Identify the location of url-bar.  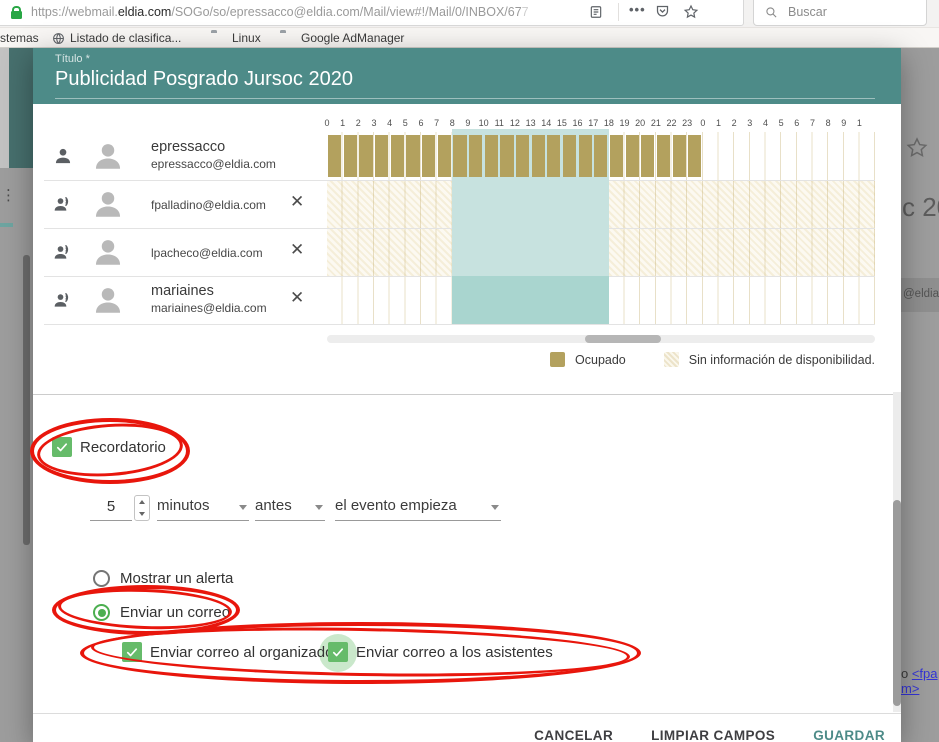
(372, 13).